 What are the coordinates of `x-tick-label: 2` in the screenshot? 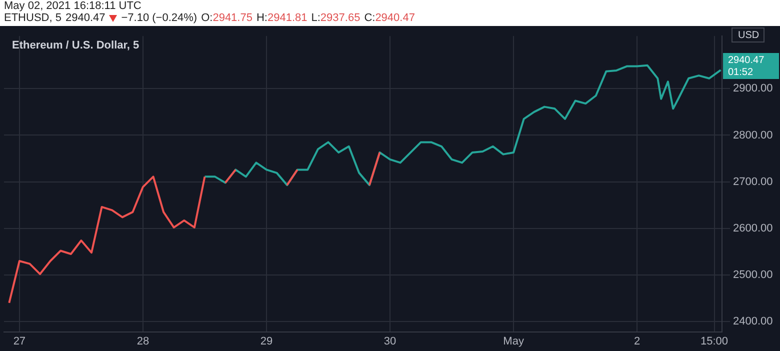 It's located at (637, 341).